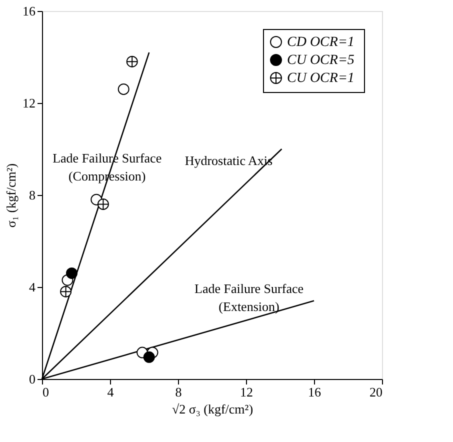 The image size is (453, 442). What do you see at coordinates (320, 60) in the screenshot?
I see `legend-label: CU OCR=5` at bounding box center [320, 60].